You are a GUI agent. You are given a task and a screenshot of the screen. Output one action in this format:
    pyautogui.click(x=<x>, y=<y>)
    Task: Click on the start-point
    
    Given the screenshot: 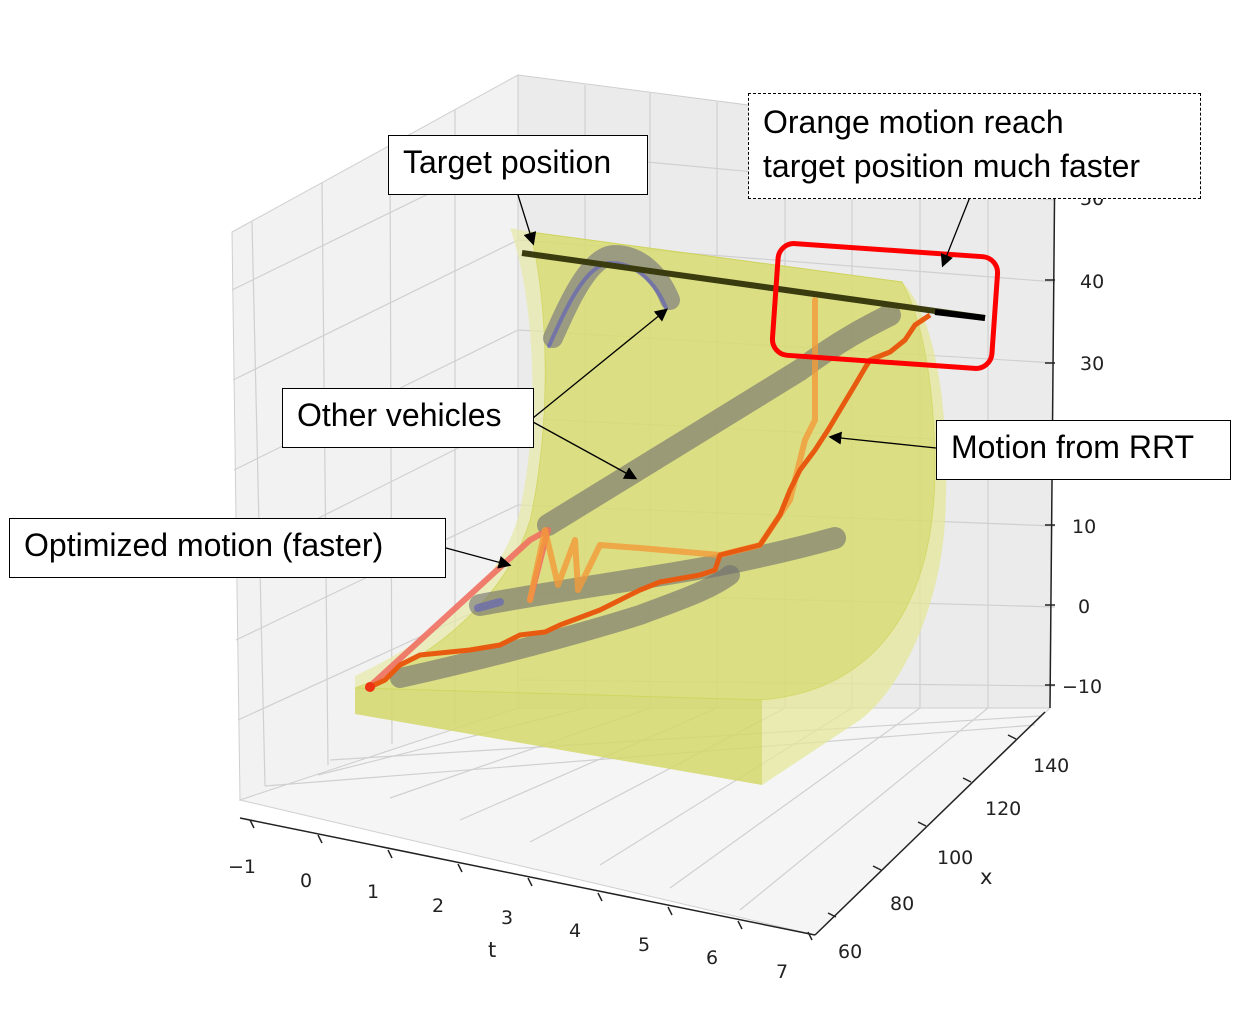 What is the action you would take?
    pyautogui.click(x=370, y=687)
    